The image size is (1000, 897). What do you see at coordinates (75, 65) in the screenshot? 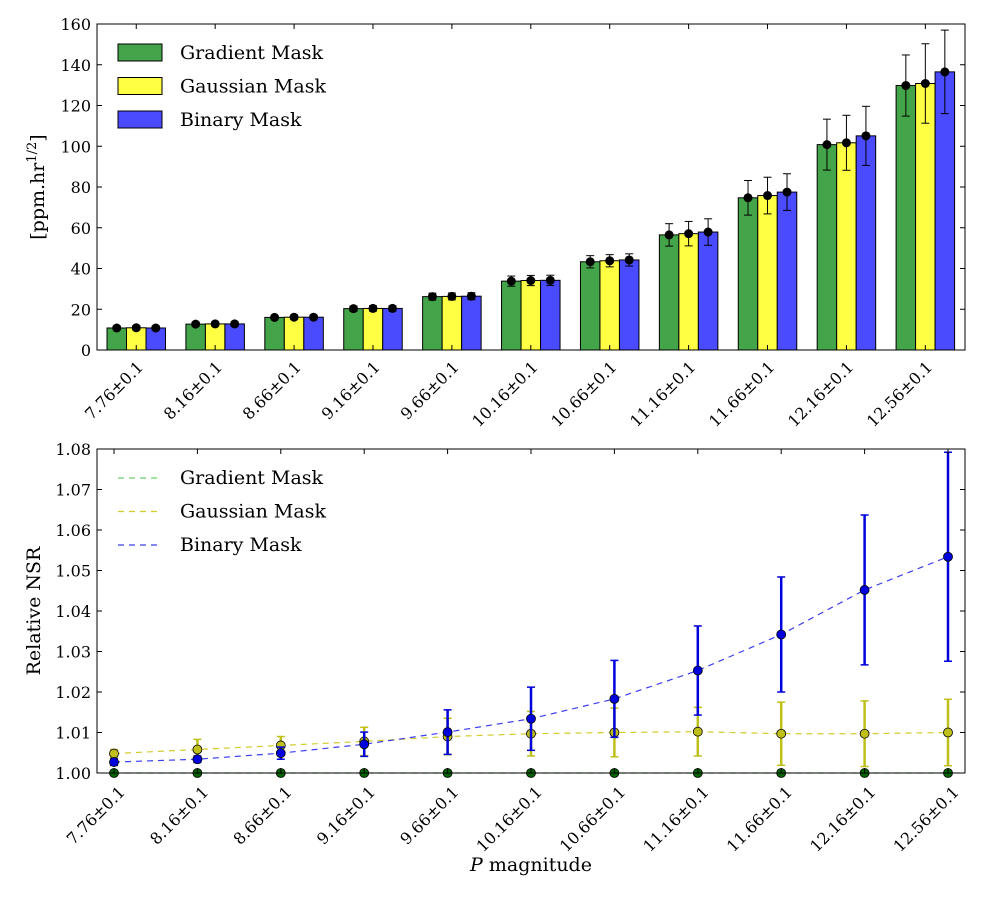
I see `y-tick-label: 140` at bounding box center [75, 65].